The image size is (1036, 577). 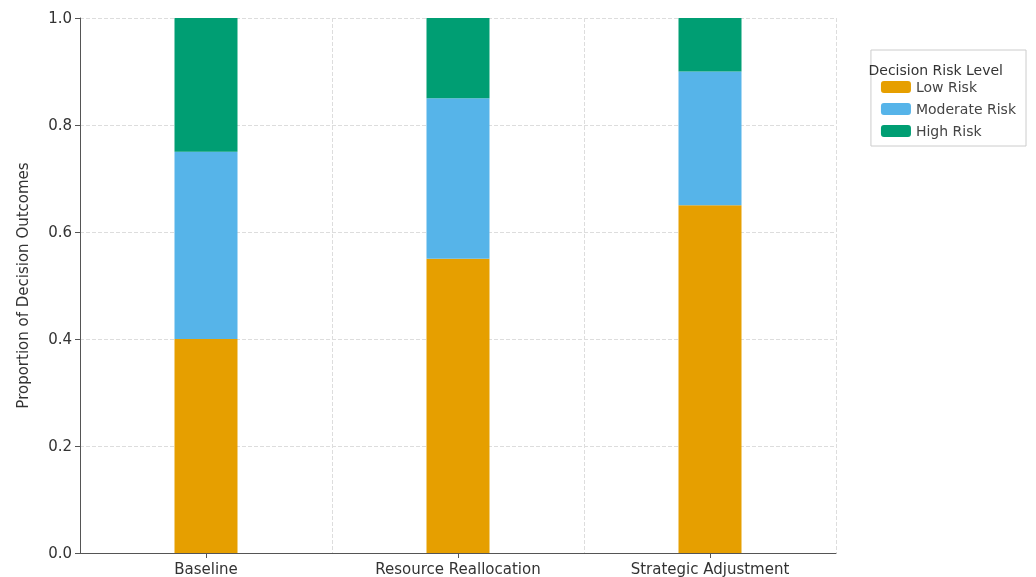 What do you see at coordinates (60, 232) in the screenshot?
I see `y-tick-label: 0.6` at bounding box center [60, 232].